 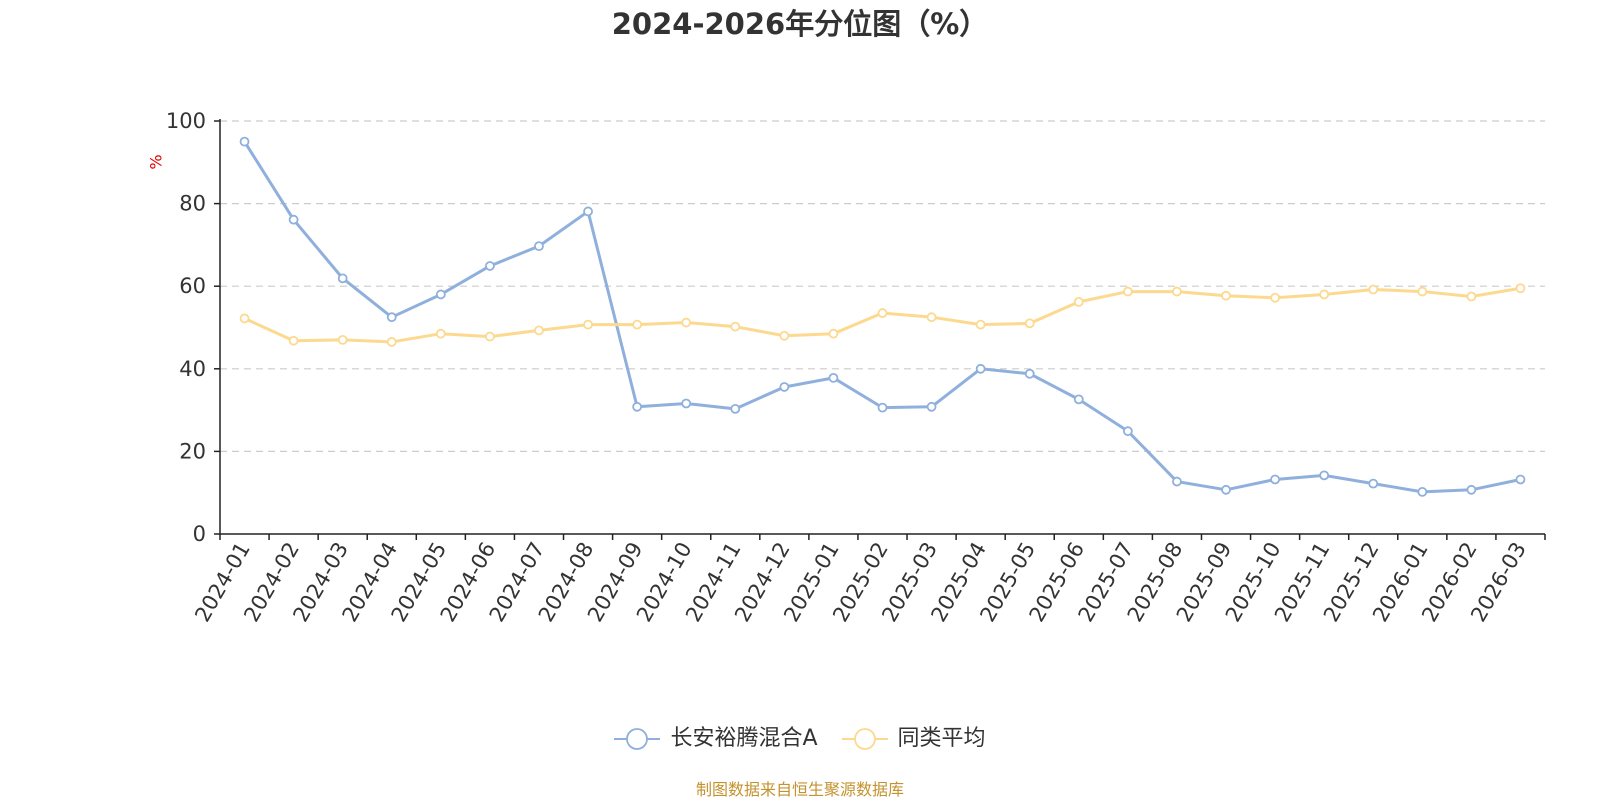 What do you see at coordinates (156, 161) in the screenshot?
I see `y-axis-name: %` at bounding box center [156, 161].